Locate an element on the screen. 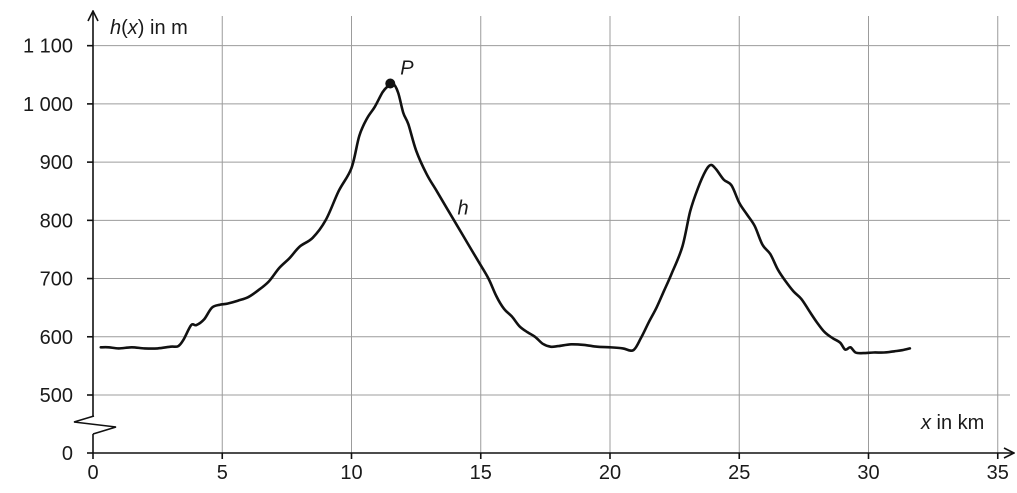  y-axis-label: h(x) in m is located at coordinates (149, 28).